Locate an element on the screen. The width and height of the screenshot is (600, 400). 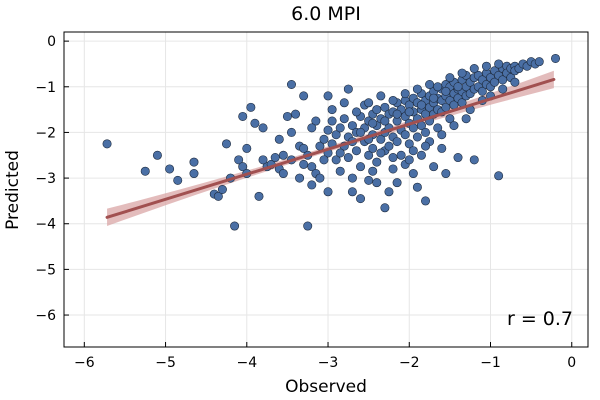
x-axis-label: Observed is located at coordinates (326, 387).